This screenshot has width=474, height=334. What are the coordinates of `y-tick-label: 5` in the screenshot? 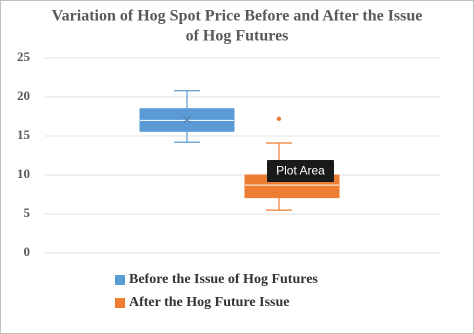 It's located at (27, 212).